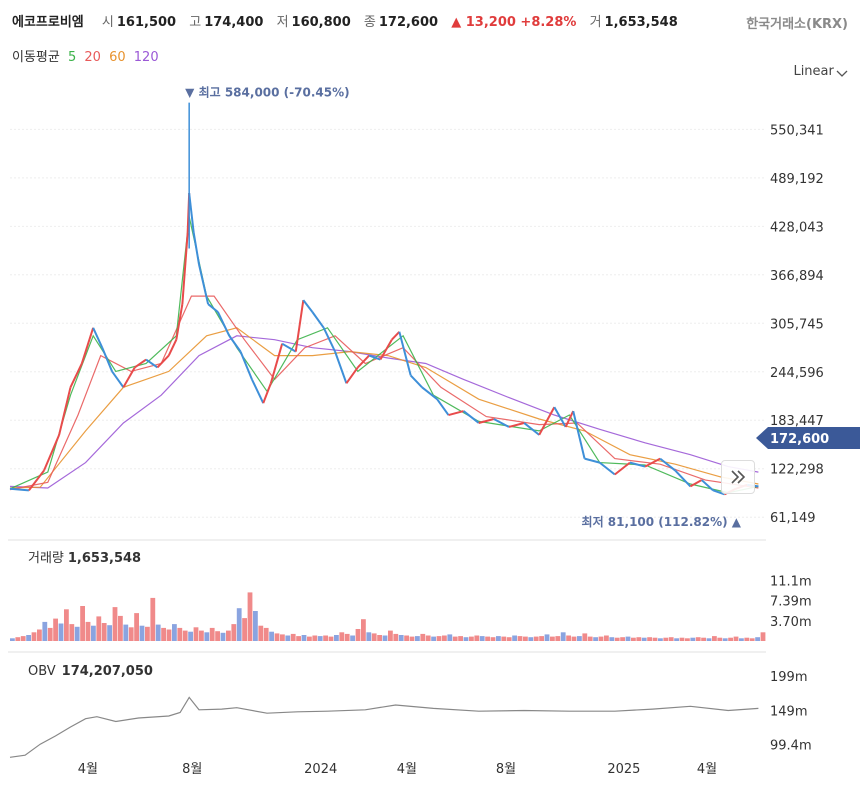 The width and height of the screenshot is (862, 794). Describe the element at coordinates (384, 727) in the screenshot. I see `obv-series` at that location.